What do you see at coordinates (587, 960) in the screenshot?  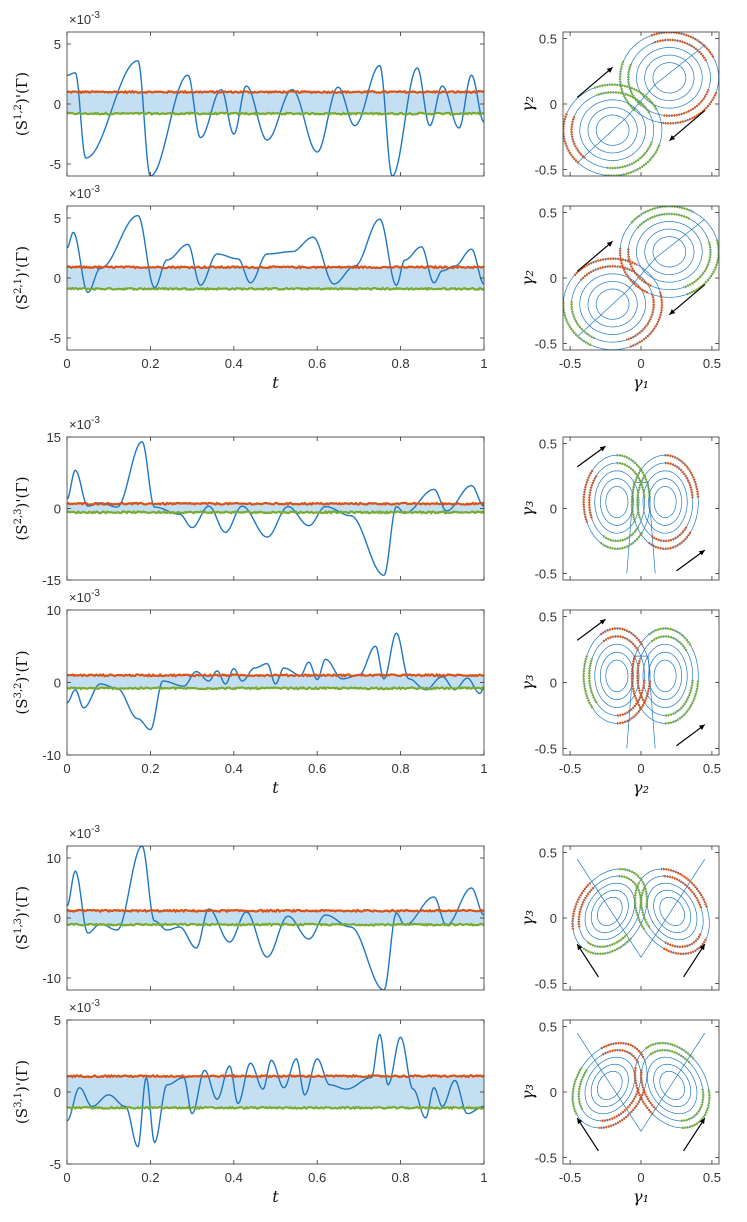 I see `direction-arrow` at bounding box center [587, 960].